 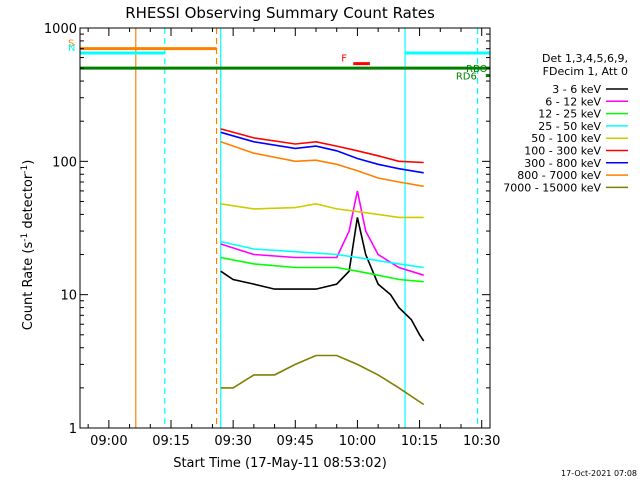 I want to click on legend-label-4: 50 - 100 keV, so click(x=566, y=138).